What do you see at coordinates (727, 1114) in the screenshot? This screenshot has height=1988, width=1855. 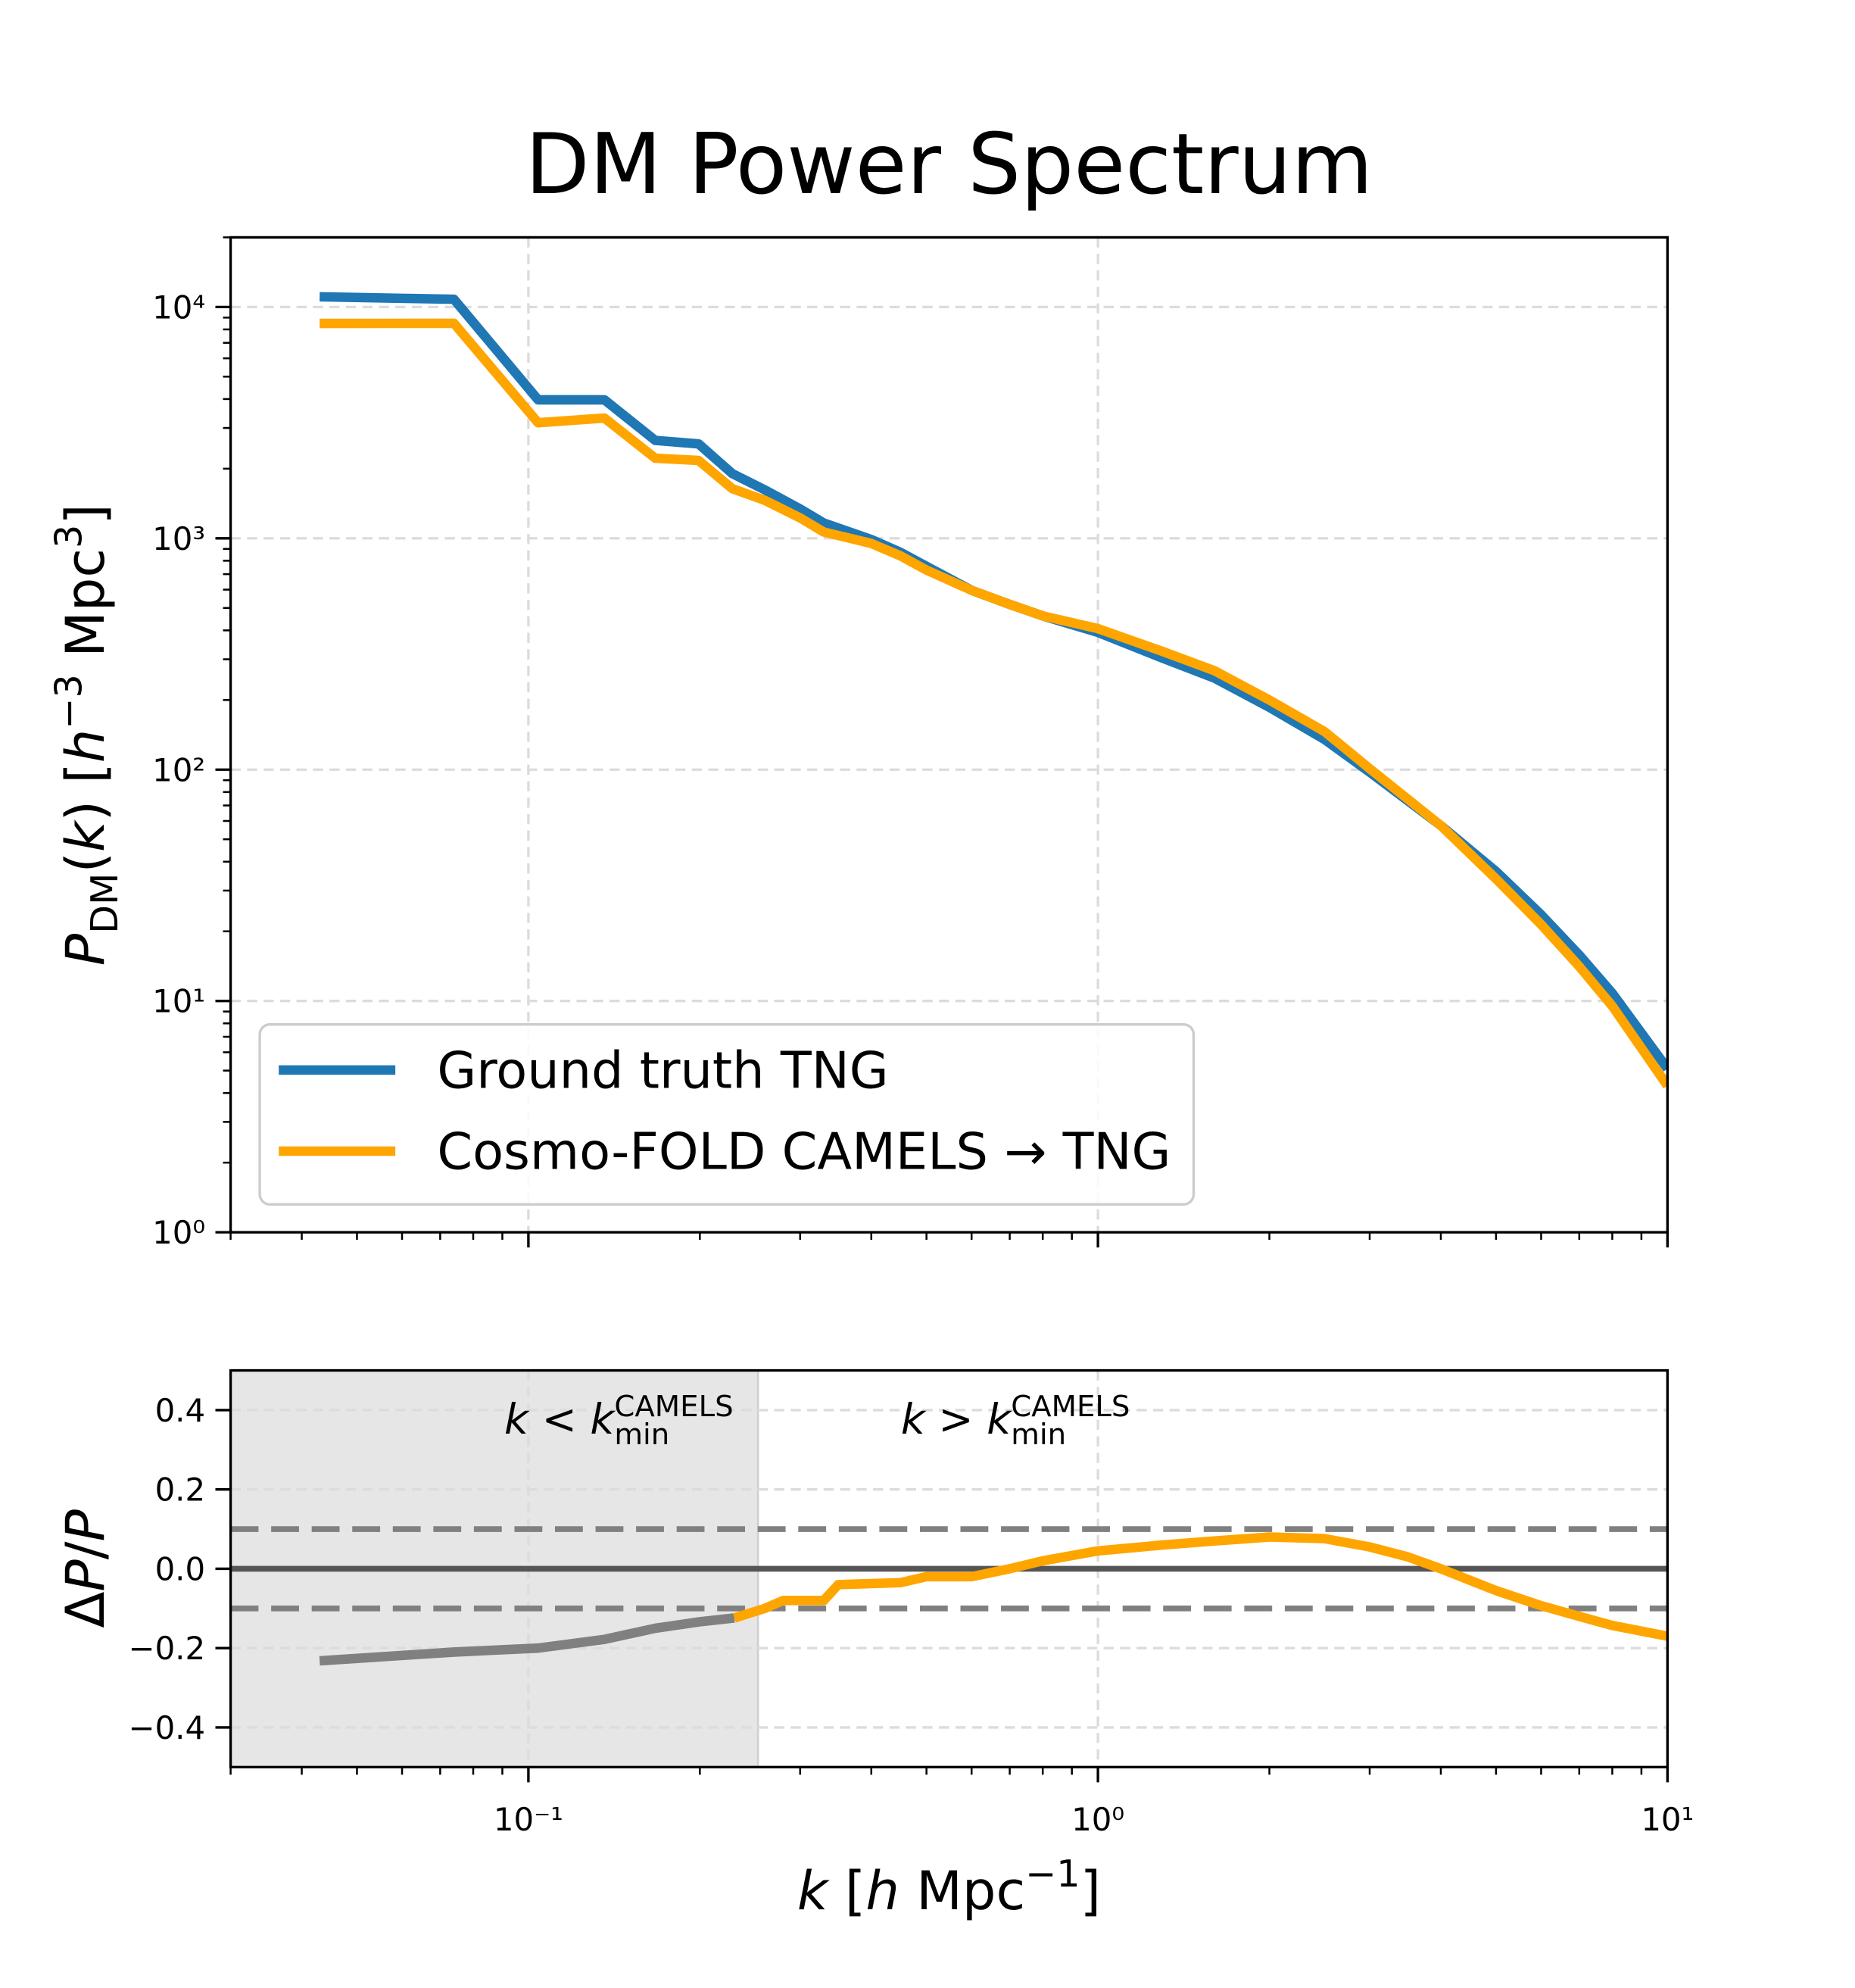 I see `legend-box` at bounding box center [727, 1114].